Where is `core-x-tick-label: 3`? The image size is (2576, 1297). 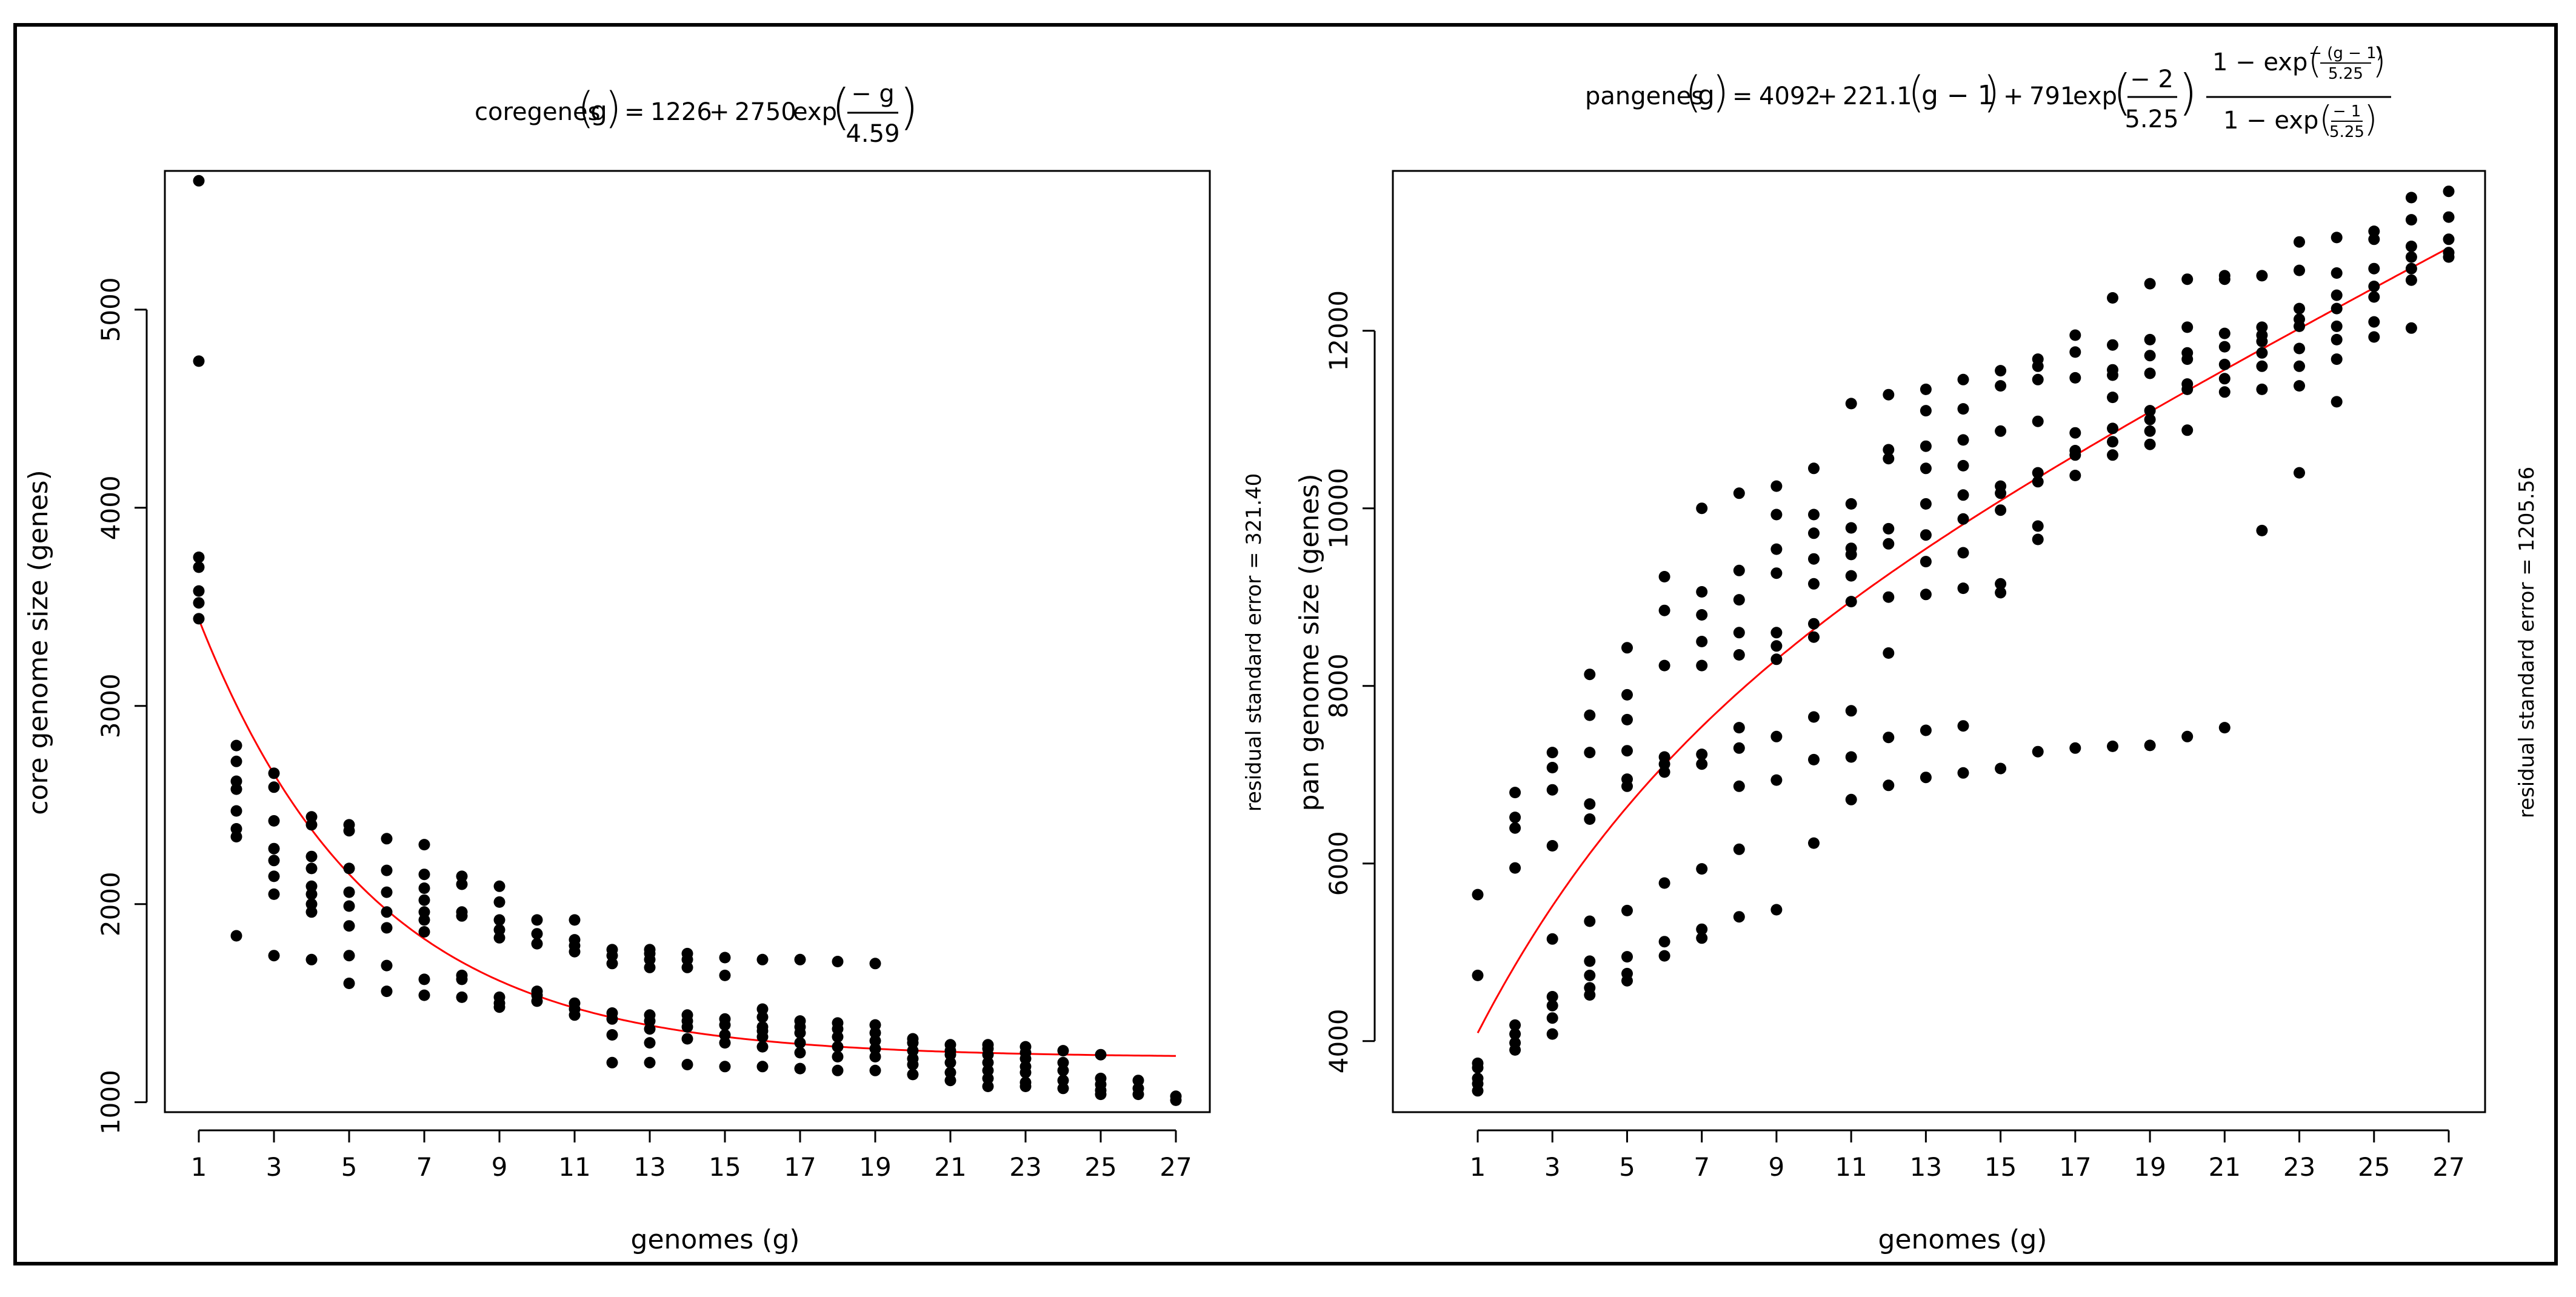
core-x-tick-label: 3 is located at coordinates (274, 1167).